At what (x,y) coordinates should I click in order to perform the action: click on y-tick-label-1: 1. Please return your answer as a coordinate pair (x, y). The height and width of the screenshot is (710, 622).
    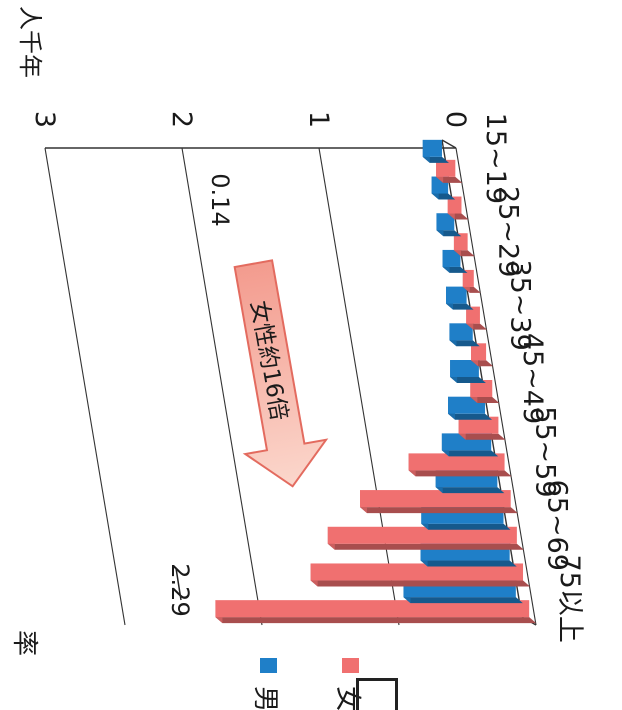
    Looking at the image, I should click on (318, 119).